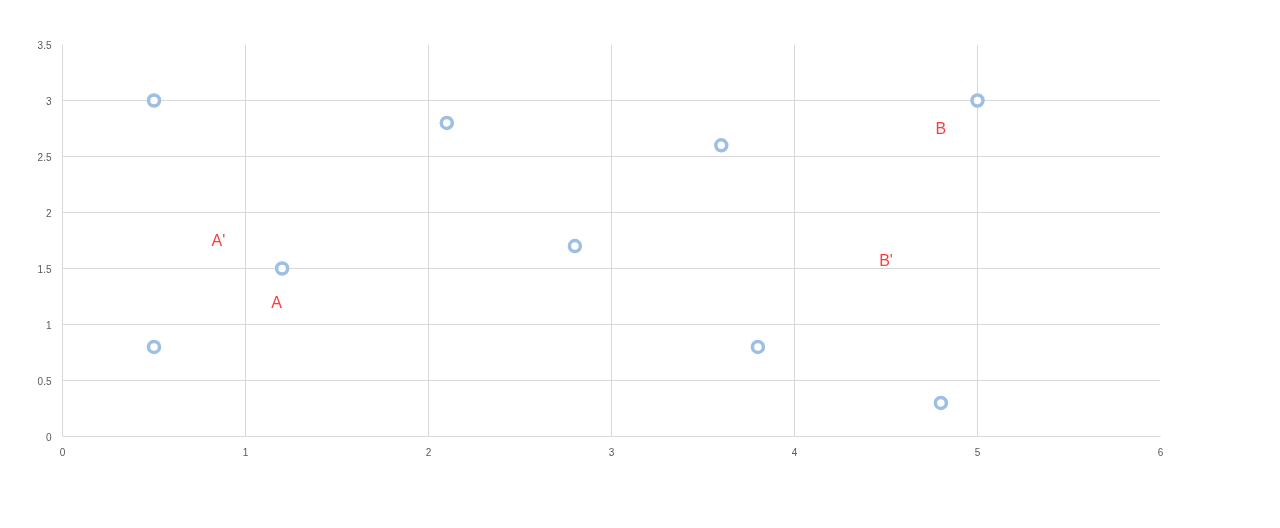 This screenshot has width=1280, height=528. What do you see at coordinates (62, 452) in the screenshot?
I see `x-tick-label: 0` at bounding box center [62, 452].